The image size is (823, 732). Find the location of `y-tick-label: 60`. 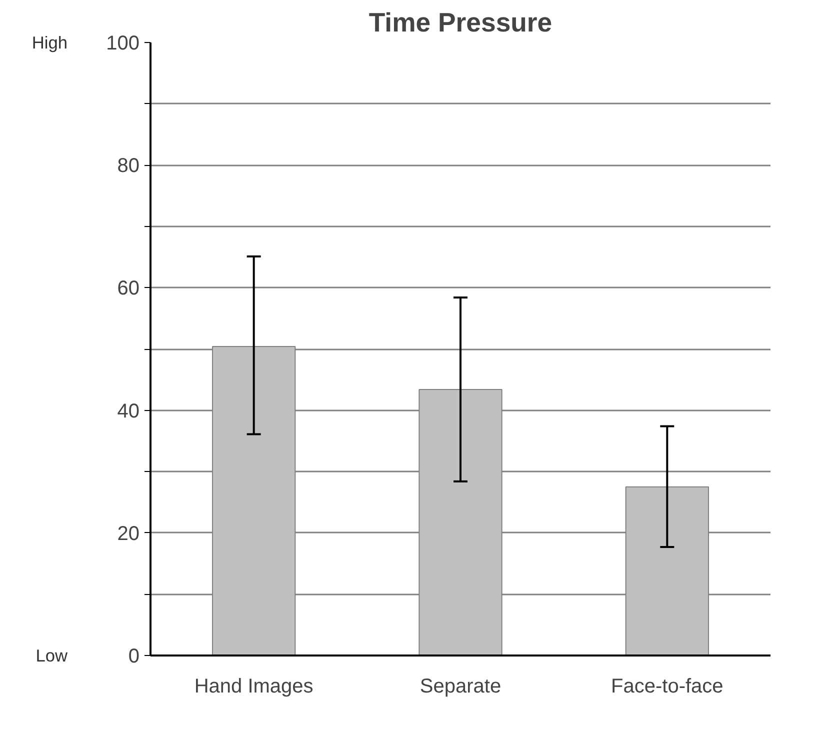

y-tick-label: 60 is located at coordinates (128, 289).